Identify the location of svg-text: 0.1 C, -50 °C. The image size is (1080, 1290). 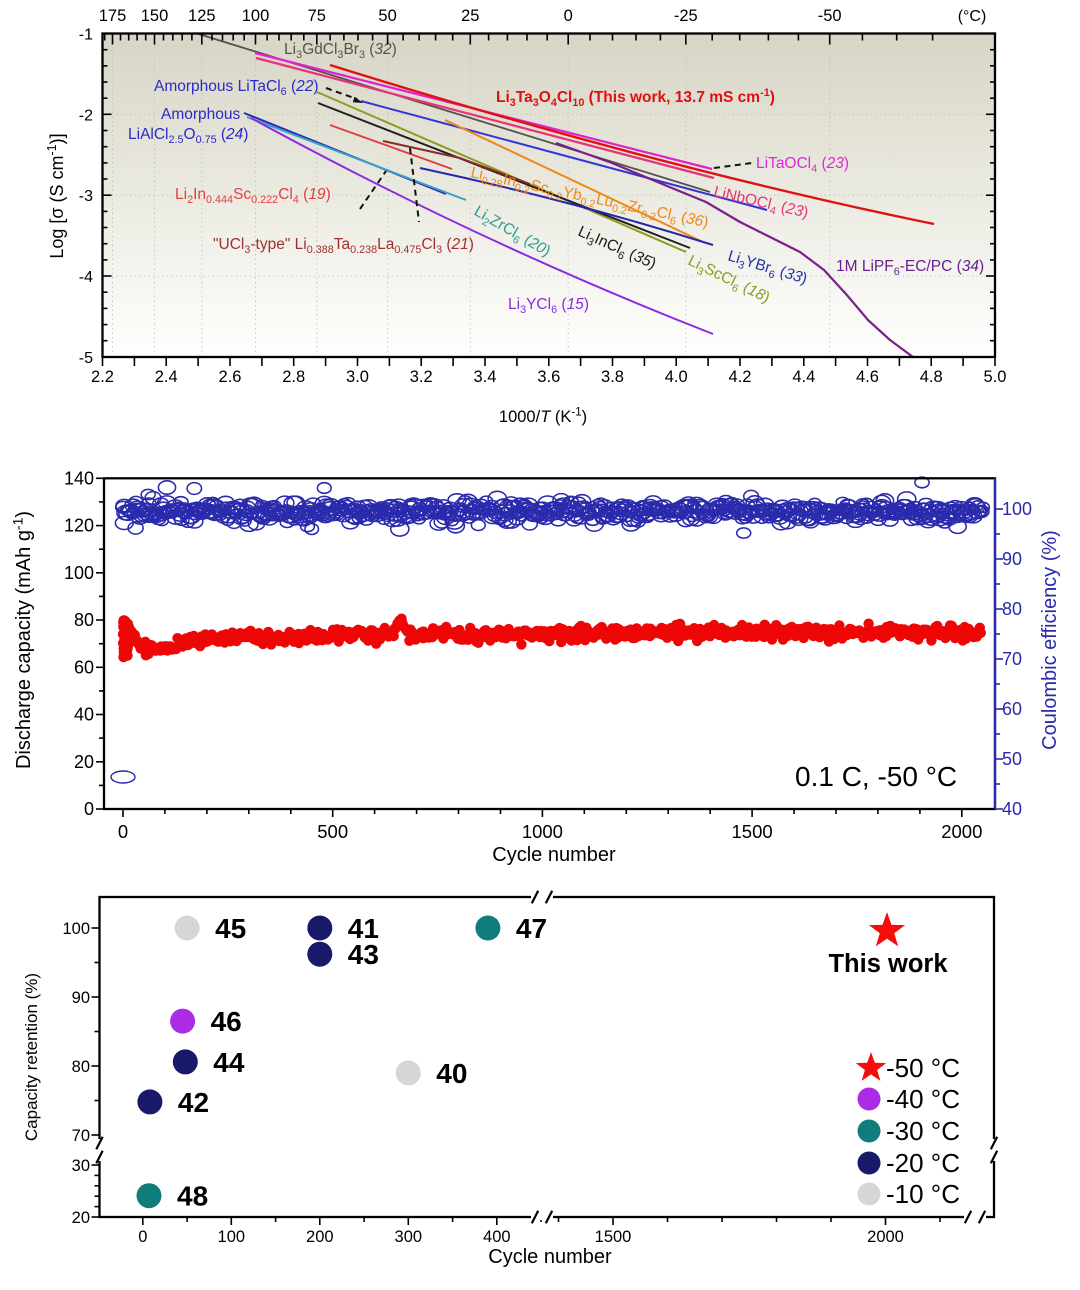
(876, 776).